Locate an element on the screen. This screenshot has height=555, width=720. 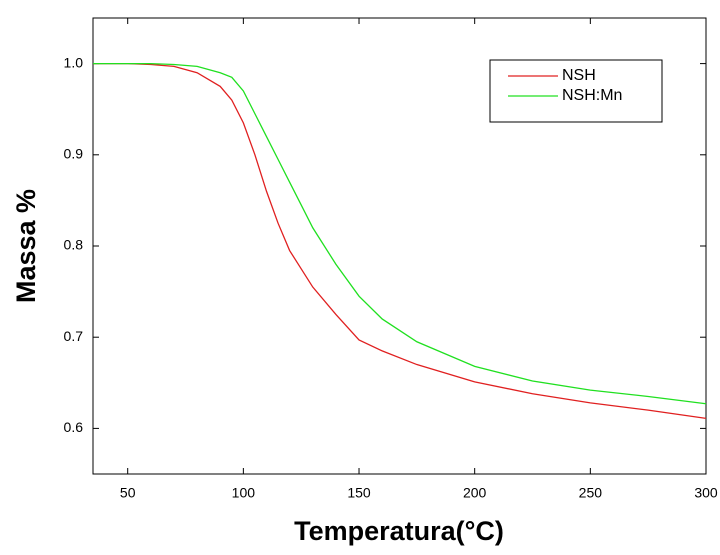
x-tick-label: 300 is located at coordinates (706, 493).